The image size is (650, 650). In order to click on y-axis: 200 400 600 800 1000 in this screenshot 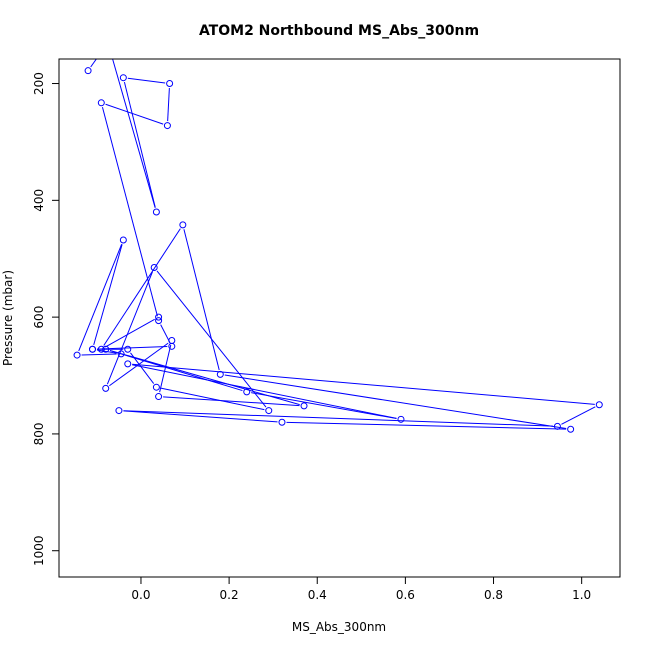, I will do `click(46, 319)`.